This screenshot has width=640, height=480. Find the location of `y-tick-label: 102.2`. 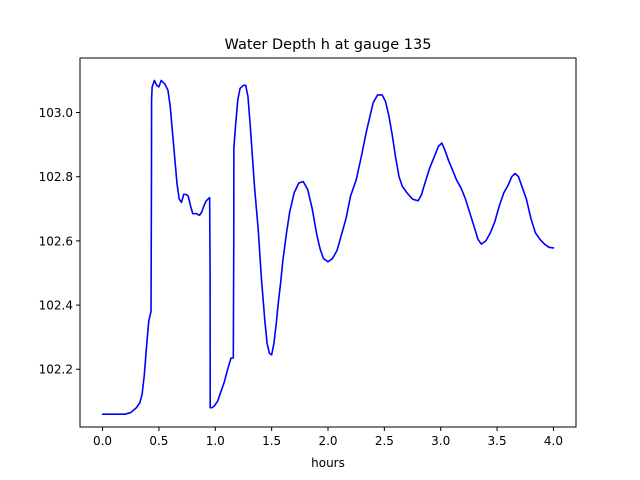

y-tick-label: 102.2 is located at coordinates (56, 370).